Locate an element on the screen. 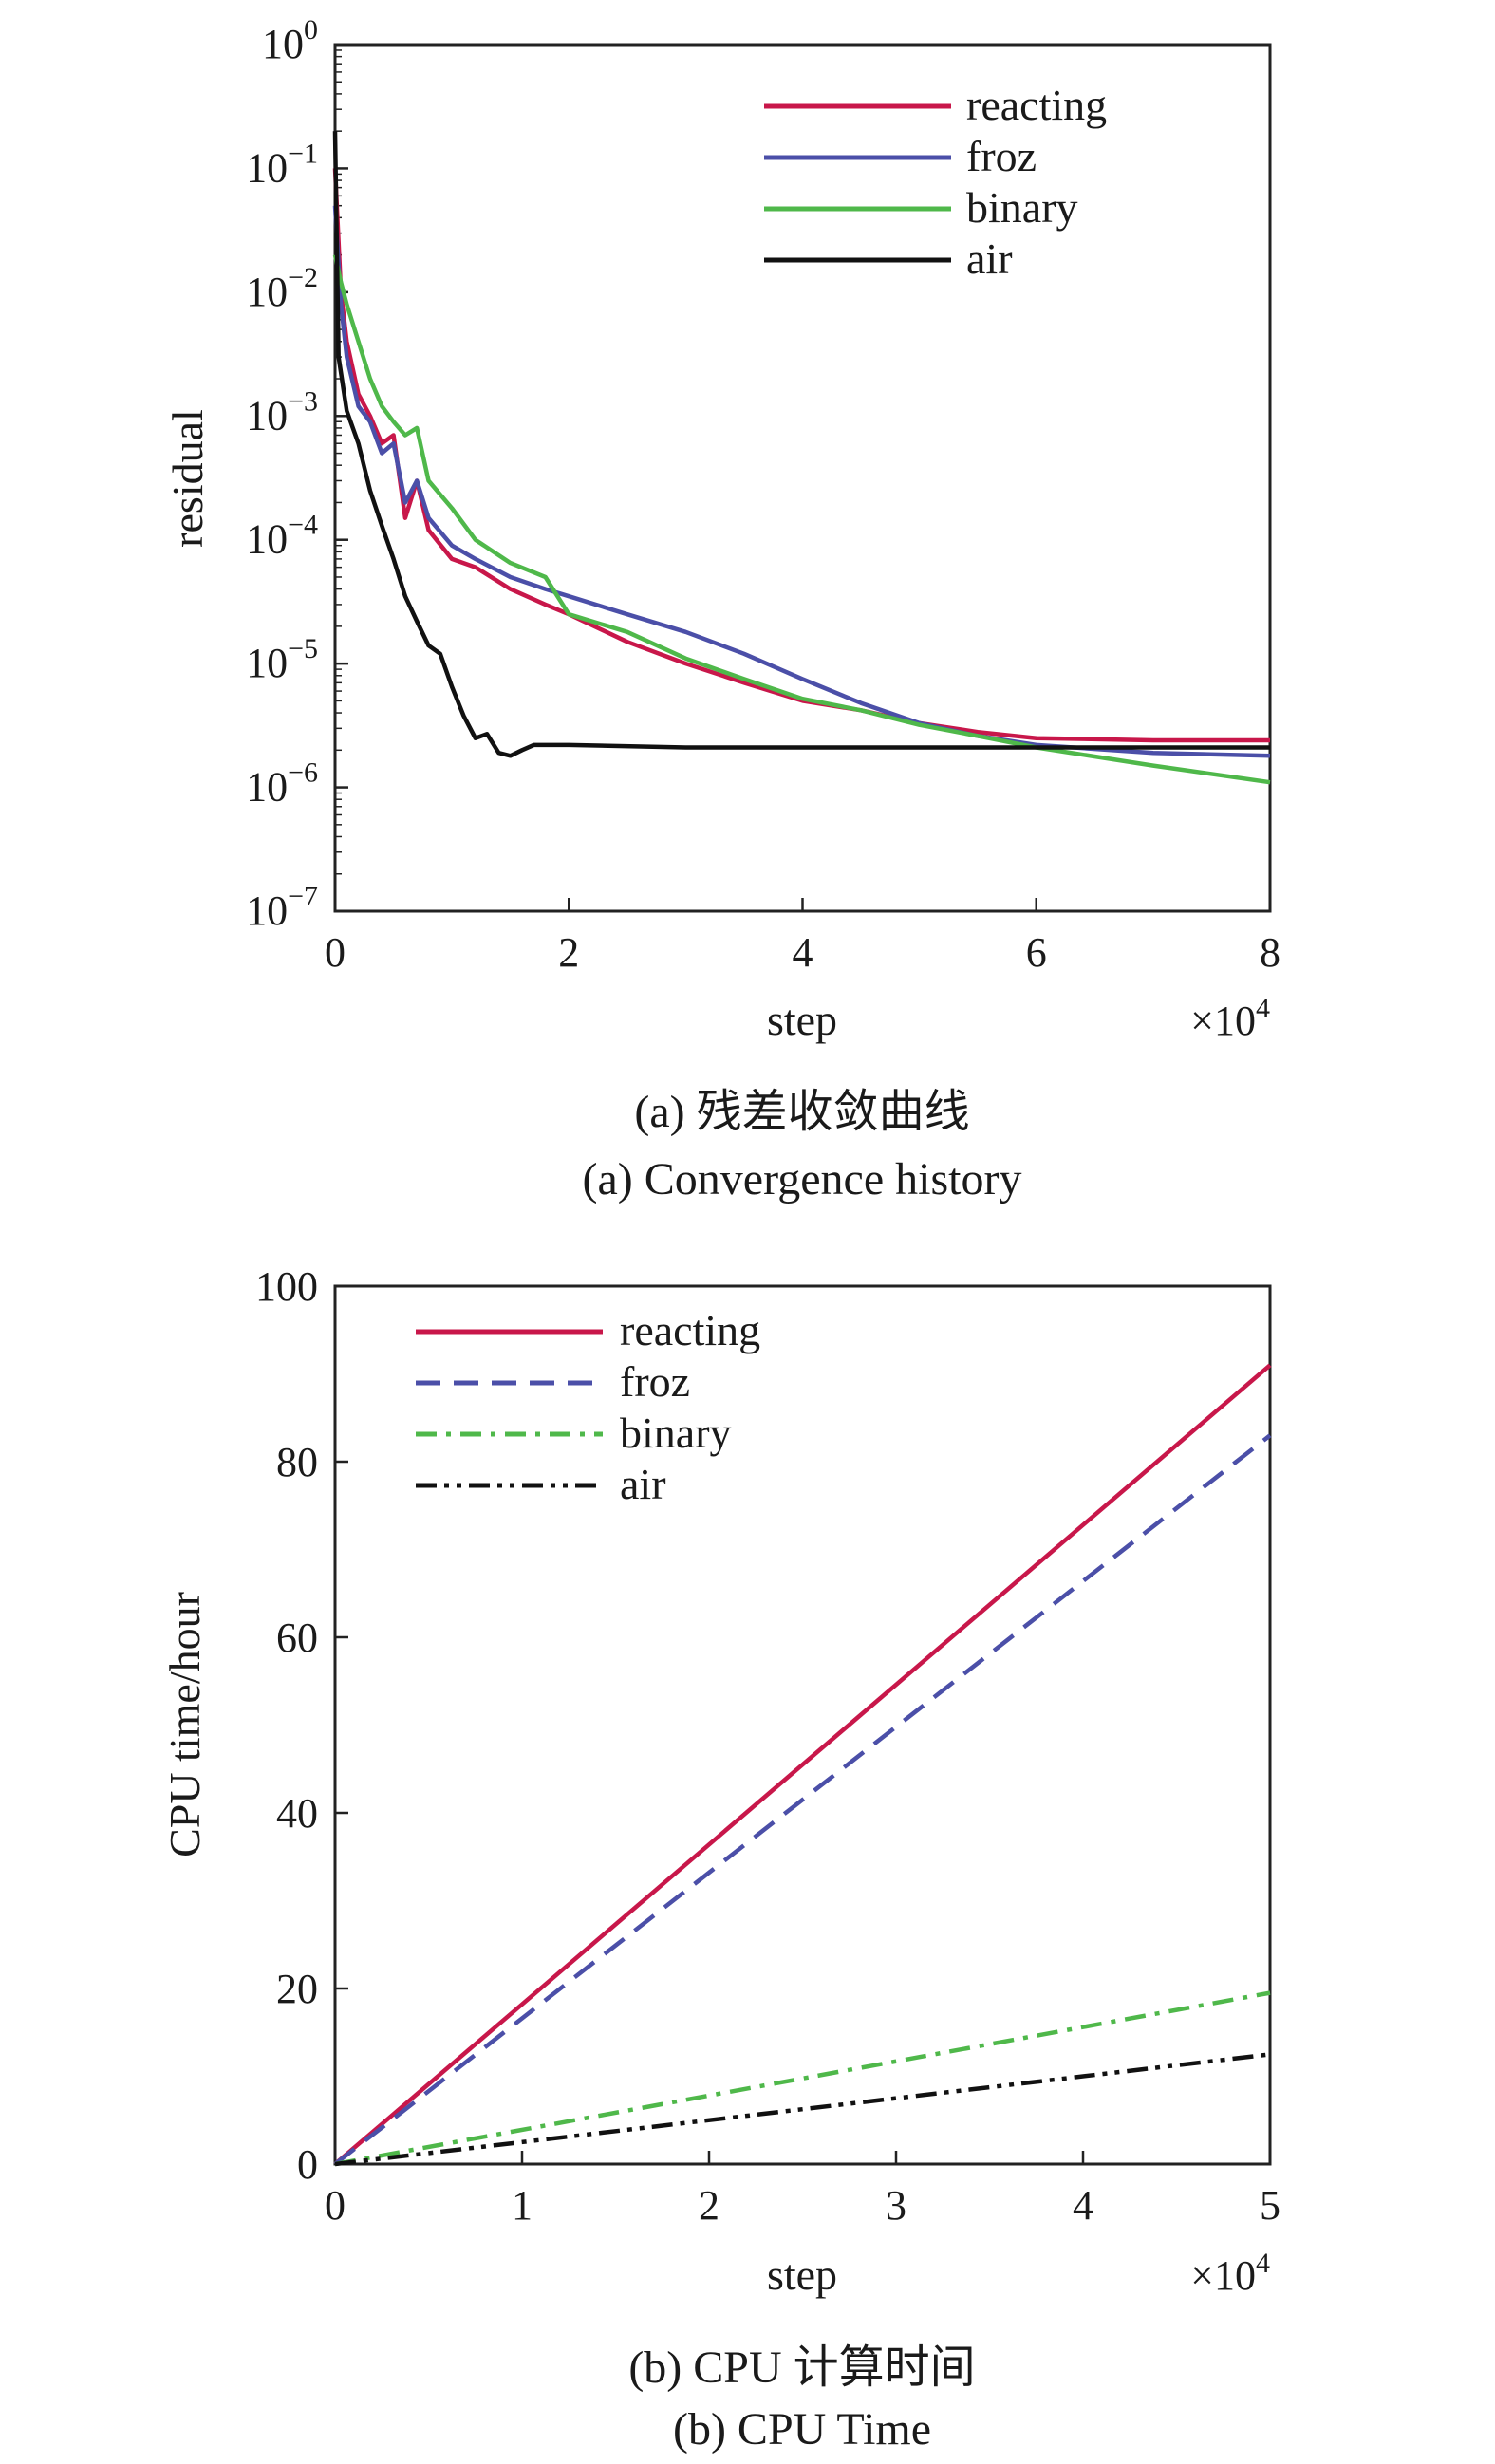 This screenshot has width=1495, height=2464. x-tick-label: 6 is located at coordinates (1036, 953).